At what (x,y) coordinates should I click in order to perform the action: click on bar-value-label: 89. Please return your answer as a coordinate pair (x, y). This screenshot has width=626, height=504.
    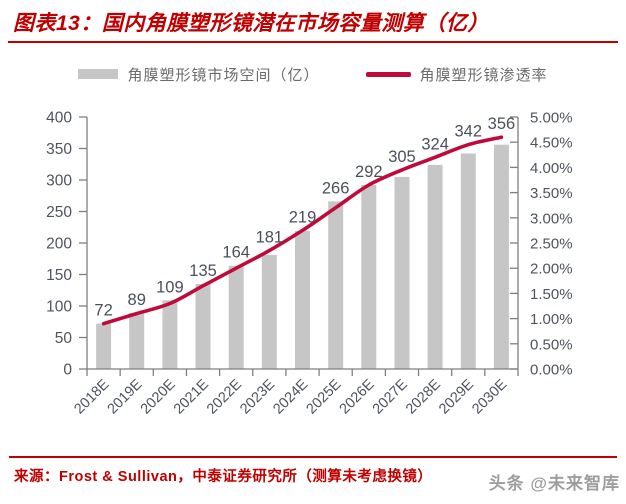
    Looking at the image, I should click on (137, 300).